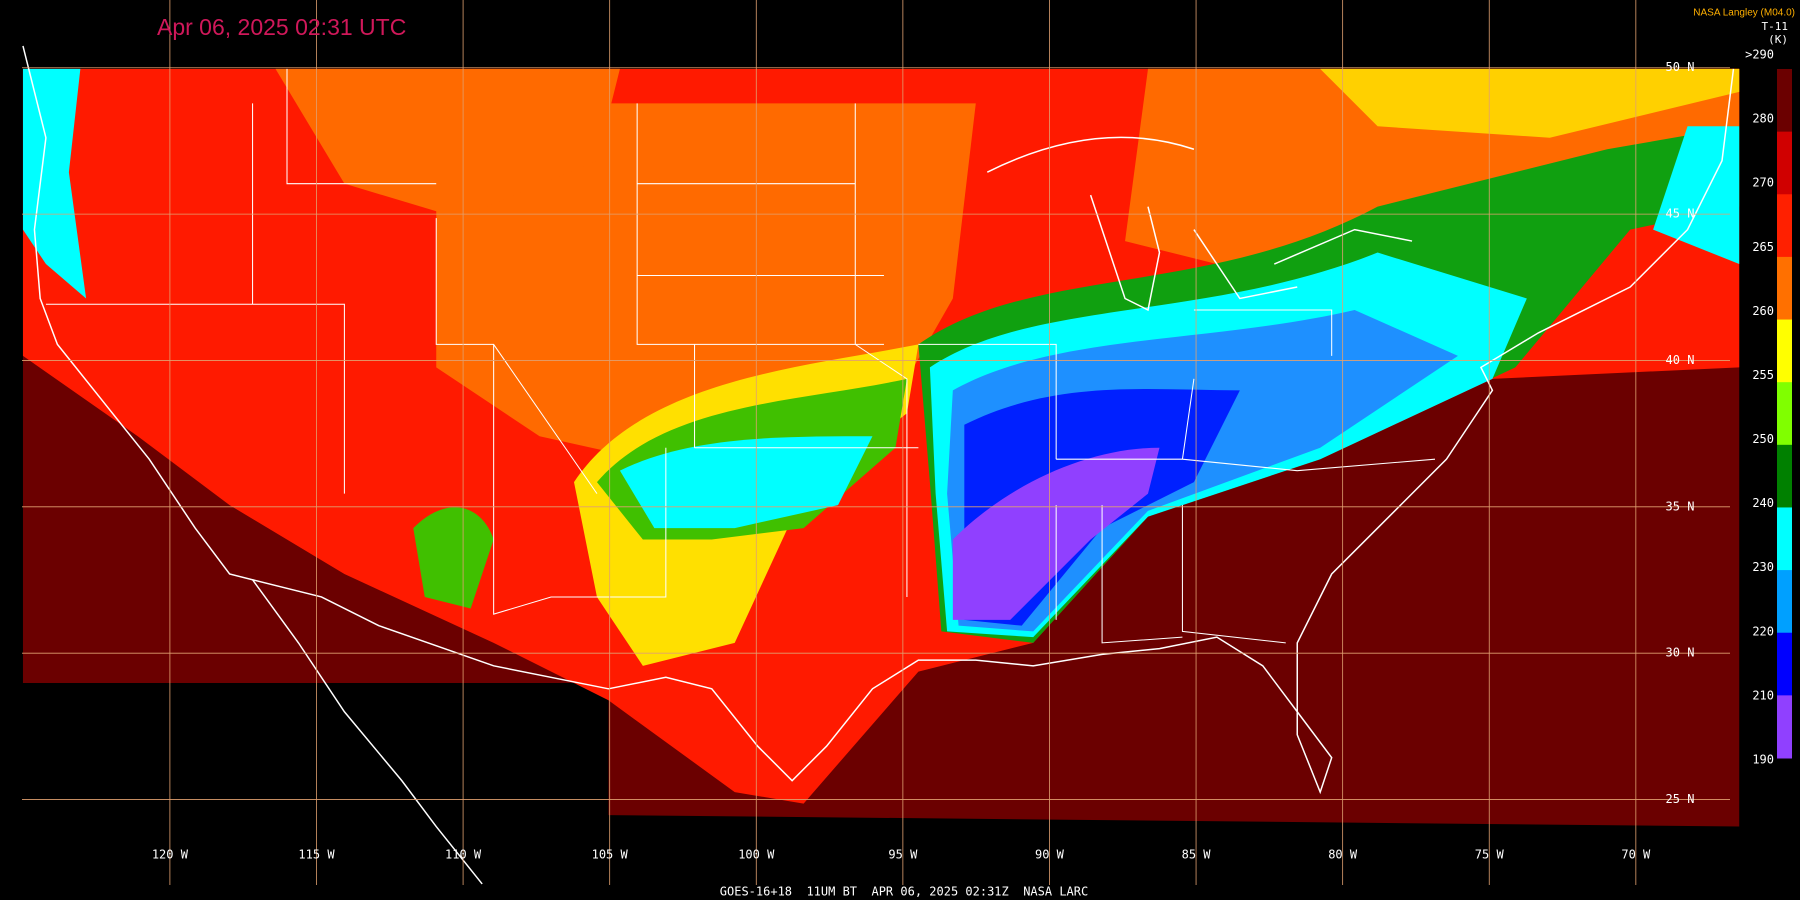 The image size is (1800, 900). Describe the element at coordinates (1763, 183) in the screenshot. I see `colorbar-label: 270` at that location.